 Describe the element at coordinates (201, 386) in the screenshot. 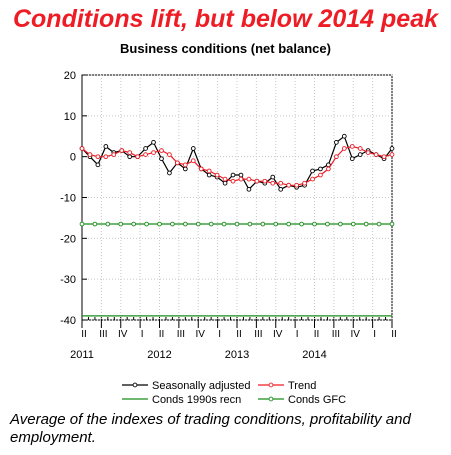

I see `legend-label: Seasonally adjusted` at that location.